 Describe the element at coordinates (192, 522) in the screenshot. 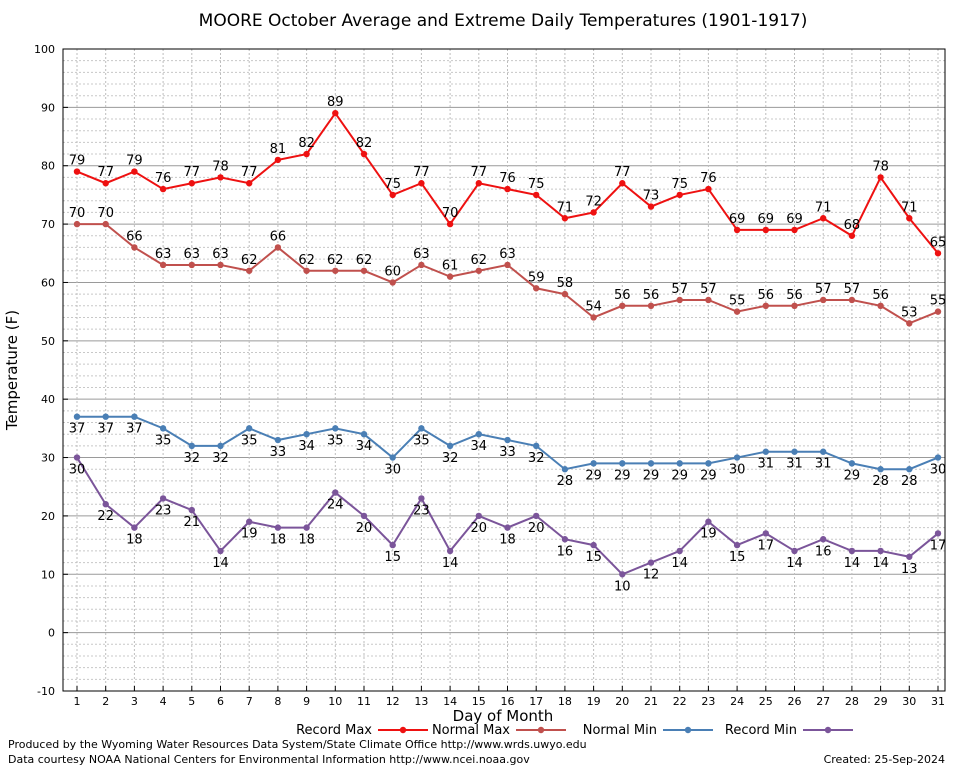

I see `data-label: 21` at that location.